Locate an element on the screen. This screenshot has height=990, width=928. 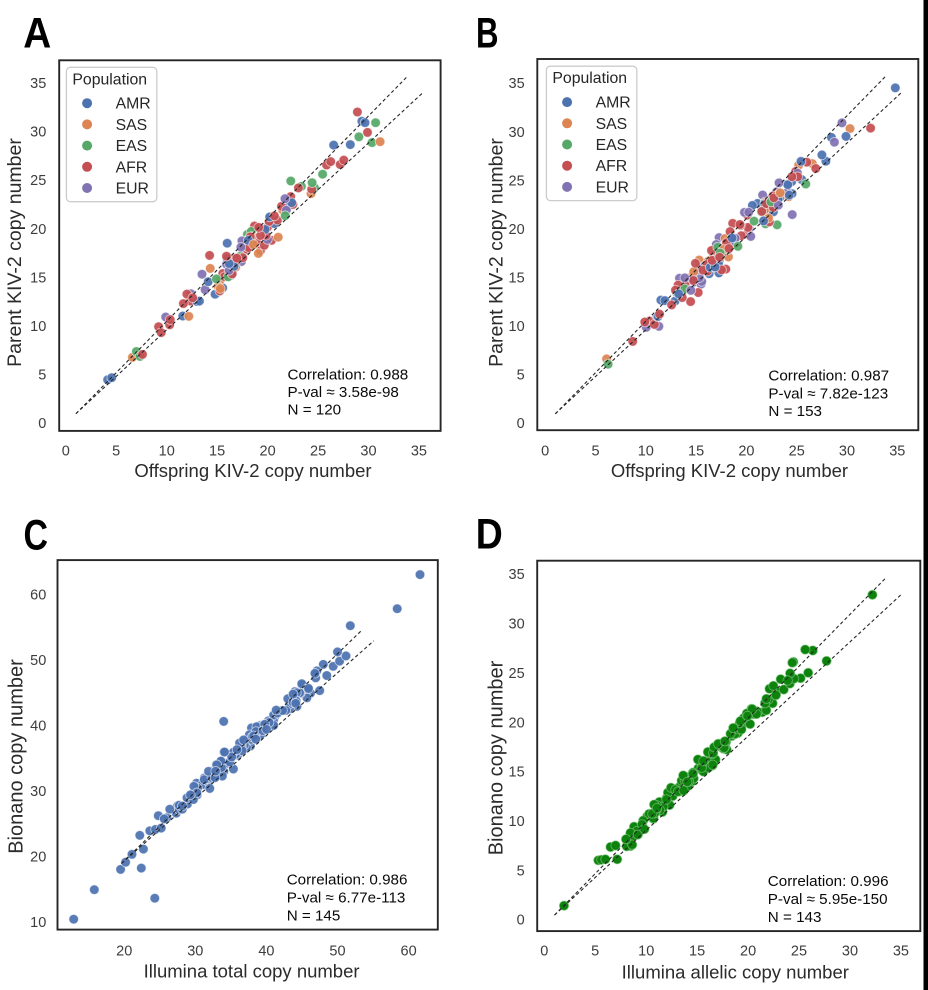
svg-text: Correlation: 0.988 is located at coordinates (348, 375).